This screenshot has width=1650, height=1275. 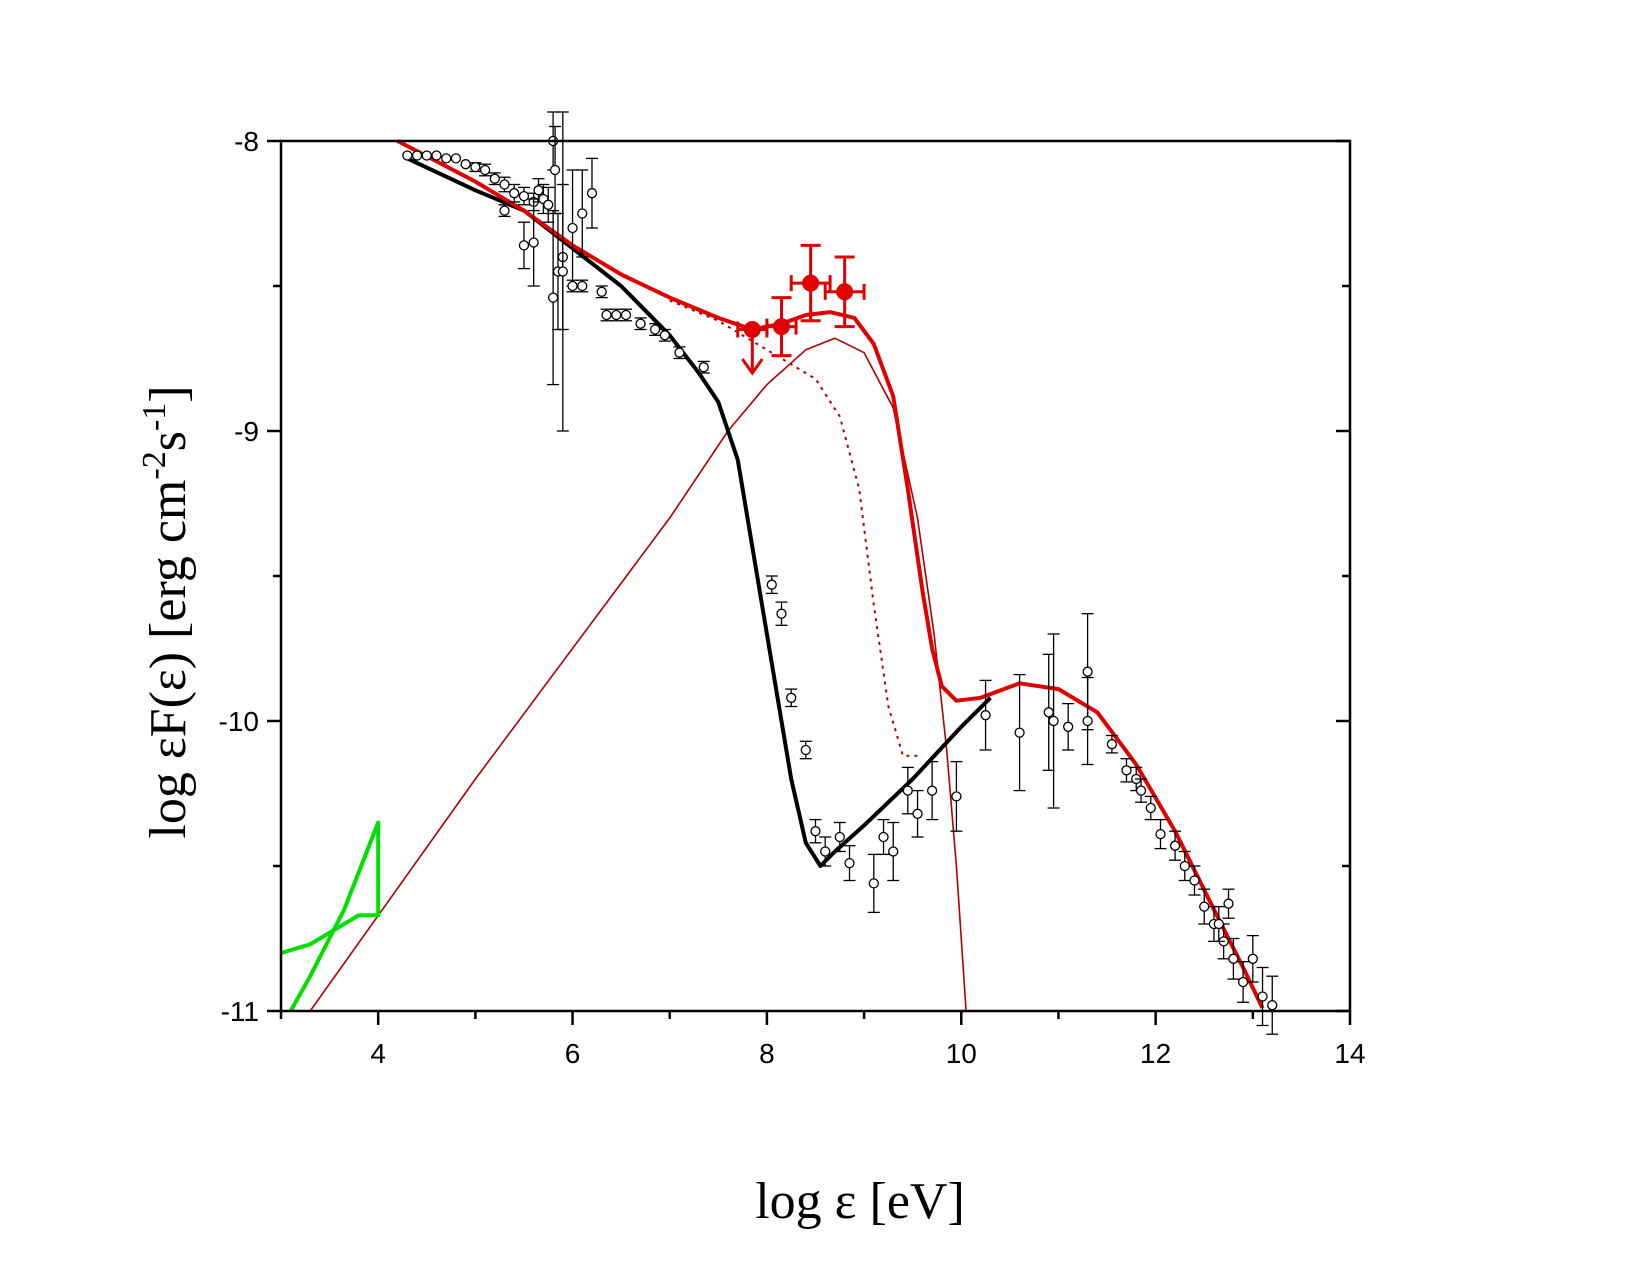 I want to click on y-axis-title-main: log εF(ε) [erg cm, so click(x=168, y=659).